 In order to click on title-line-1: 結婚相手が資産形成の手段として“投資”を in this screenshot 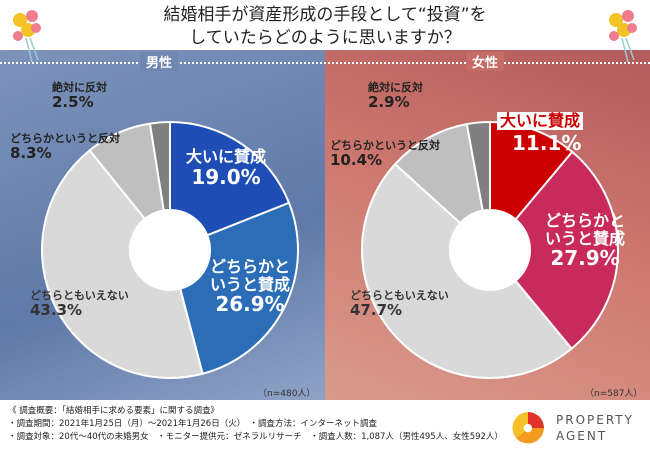, I will do `click(325, 15)`.